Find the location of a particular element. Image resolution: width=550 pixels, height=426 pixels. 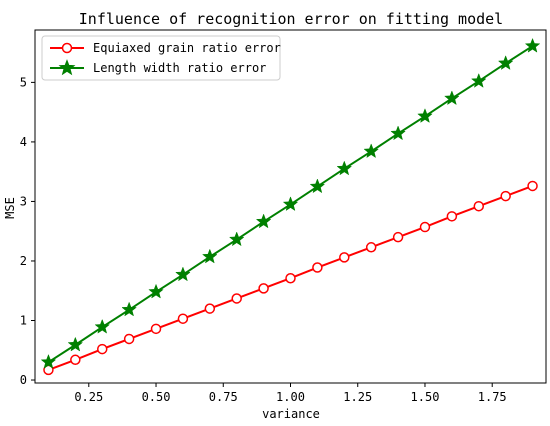

y-axis-ticks: 0 1 2 3 4 5 is located at coordinates (27, 231).